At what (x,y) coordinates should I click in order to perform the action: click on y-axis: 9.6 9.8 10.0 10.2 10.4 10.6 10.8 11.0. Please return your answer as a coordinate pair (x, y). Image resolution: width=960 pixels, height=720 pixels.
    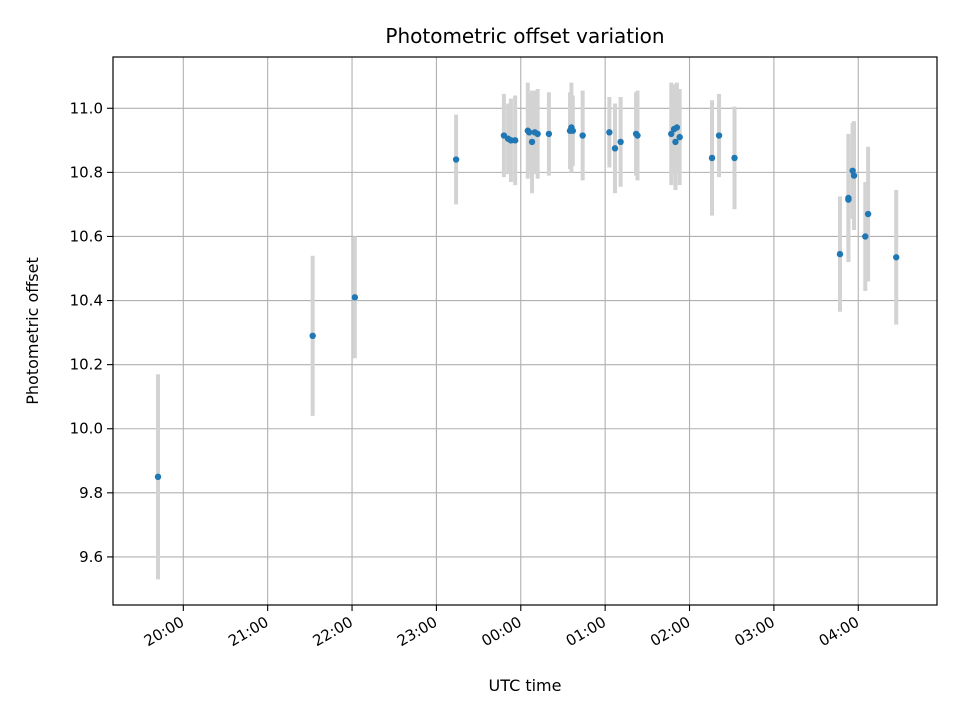
    Looking at the image, I should click on (91, 332).